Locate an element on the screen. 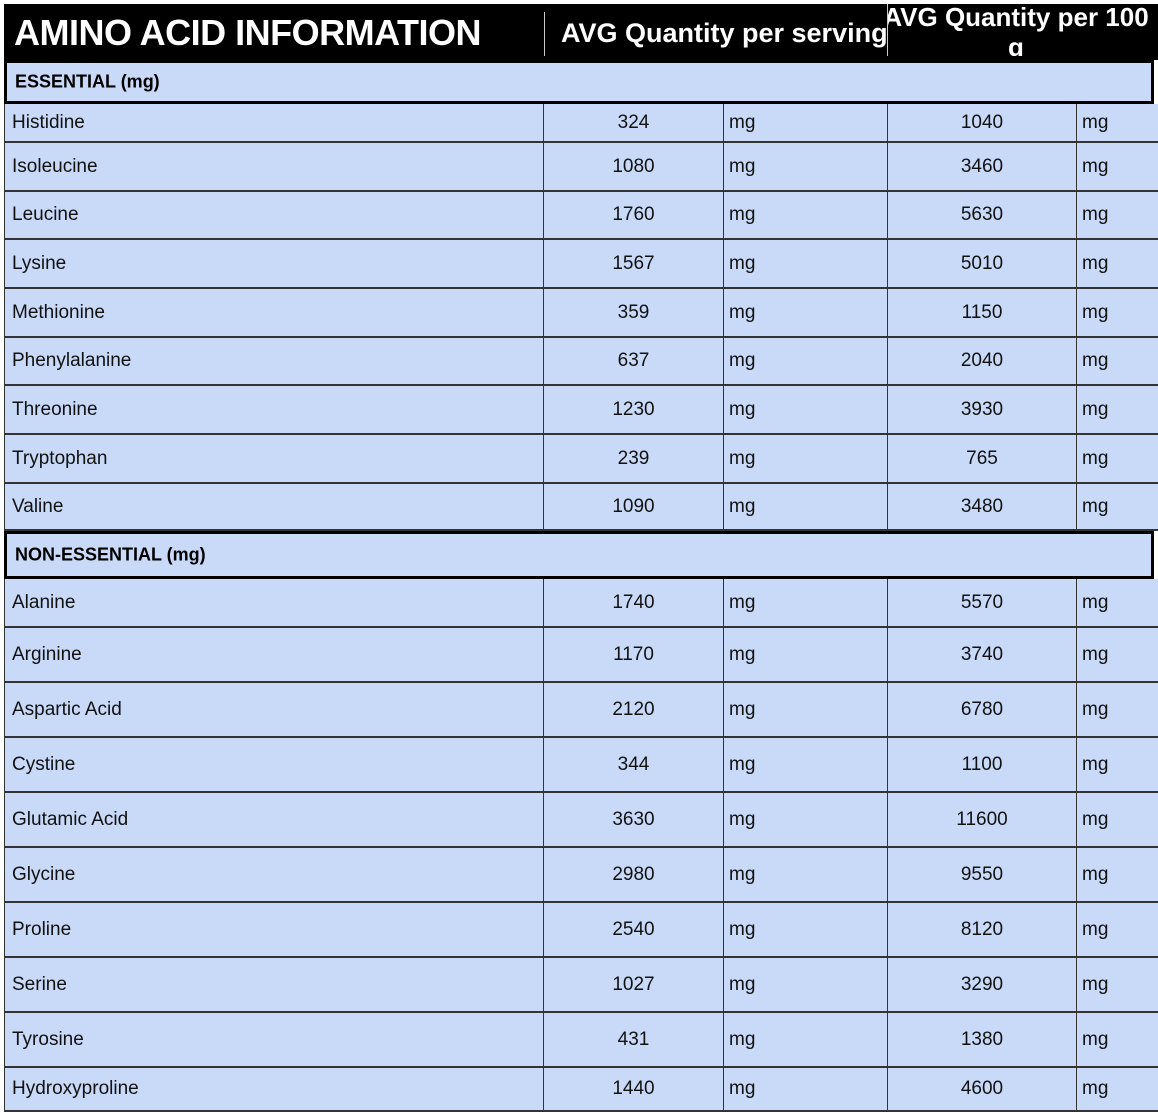  serving-value: 2980 is located at coordinates (633, 874).